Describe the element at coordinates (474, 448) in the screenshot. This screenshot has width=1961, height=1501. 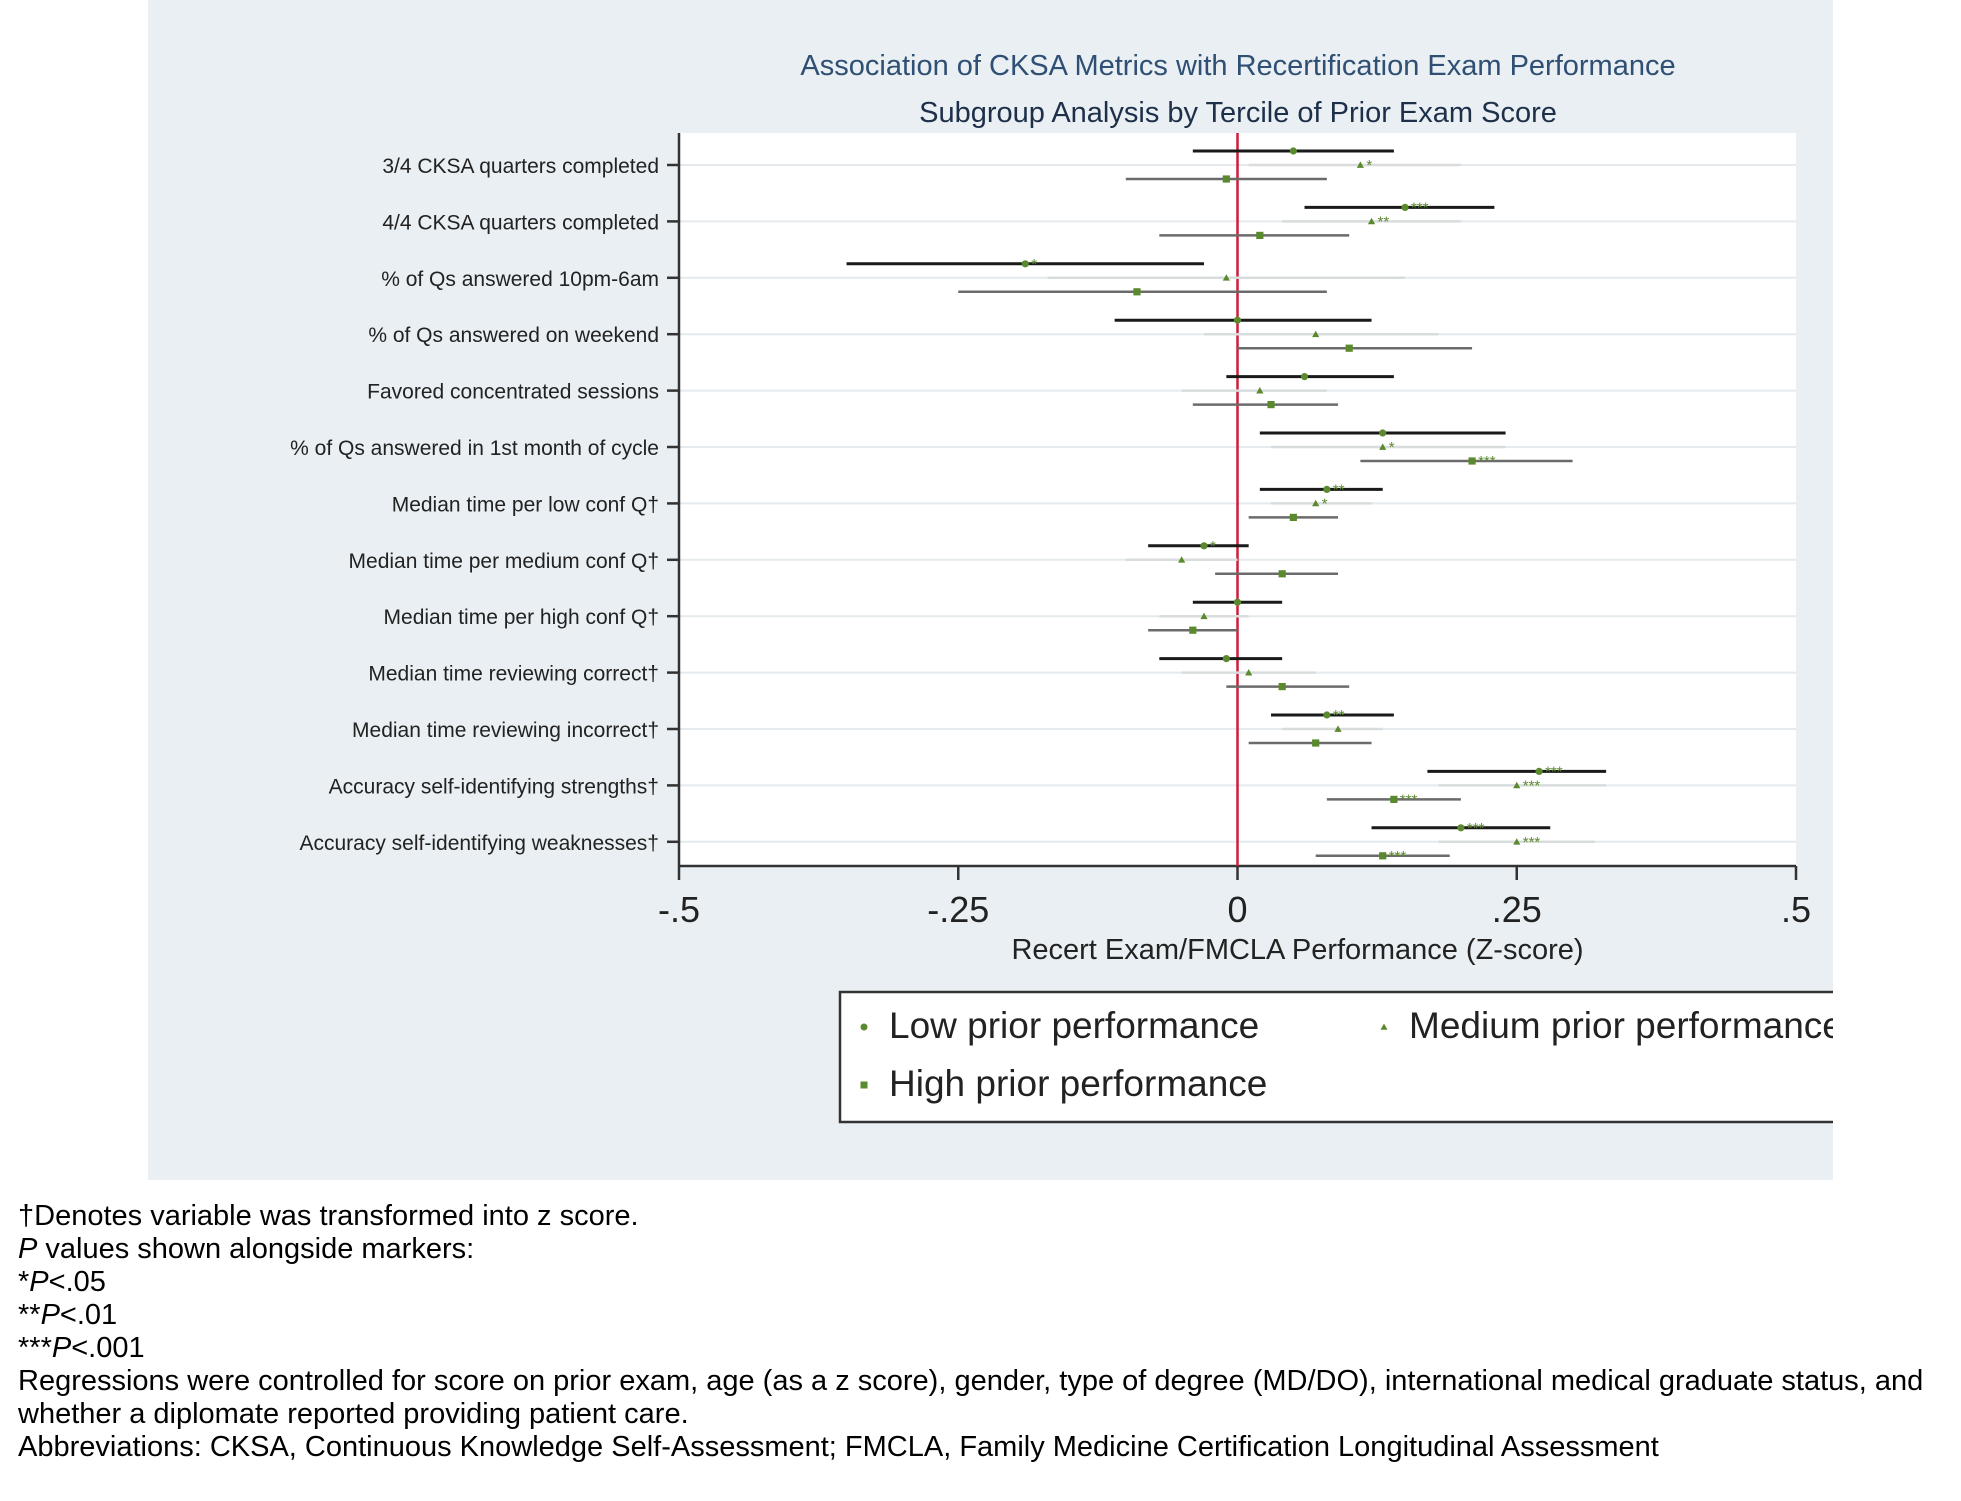
I see `y-tick-label: % of Qs answered in 1st month of cycle` at that location.